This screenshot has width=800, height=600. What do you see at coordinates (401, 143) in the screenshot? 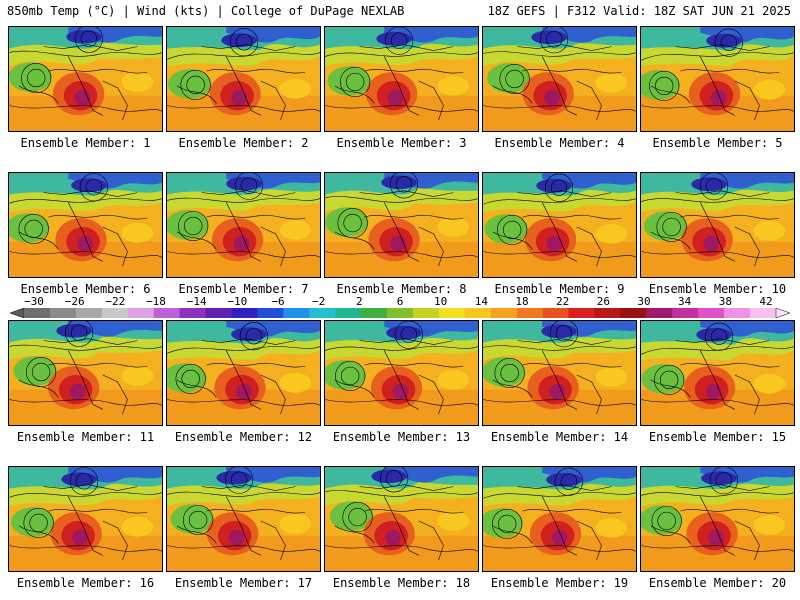
I see `ensemble-member-label: Ensemble Member: 3` at bounding box center [401, 143].